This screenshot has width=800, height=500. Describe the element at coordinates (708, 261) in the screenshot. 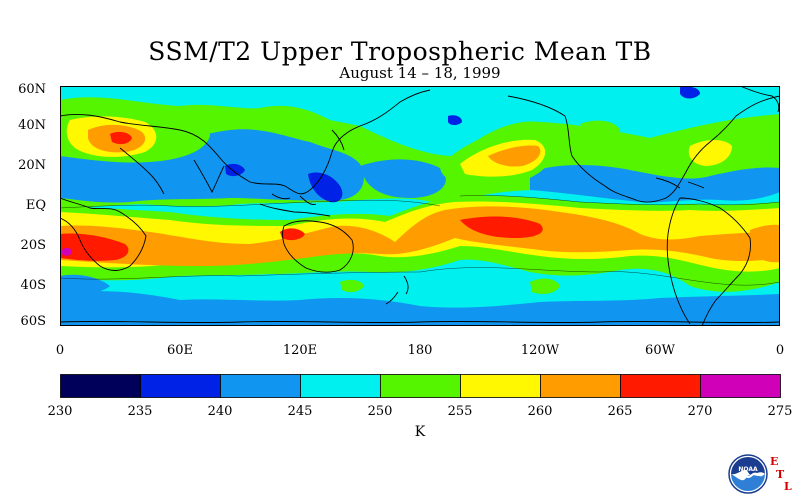

I see `coastline-south-america` at that location.